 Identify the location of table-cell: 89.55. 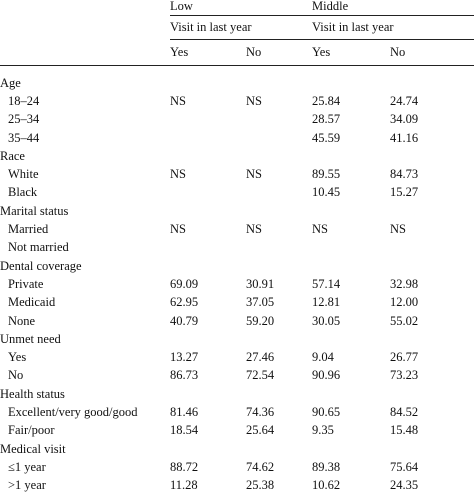
(326, 174).